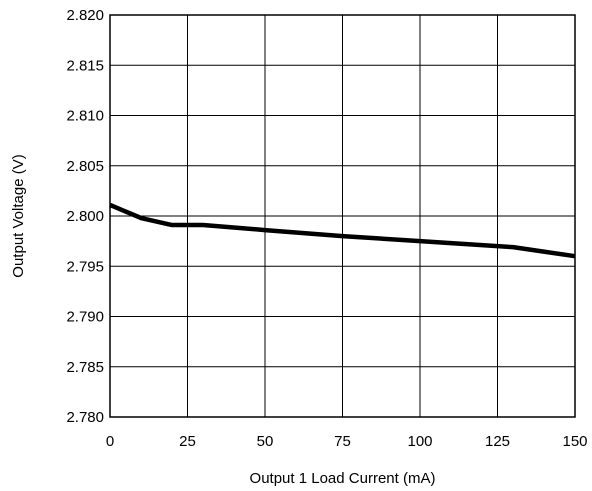  Describe the element at coordinates (85, 266) in the screenshot. I see `y-tick-label: 2.795` at that location.